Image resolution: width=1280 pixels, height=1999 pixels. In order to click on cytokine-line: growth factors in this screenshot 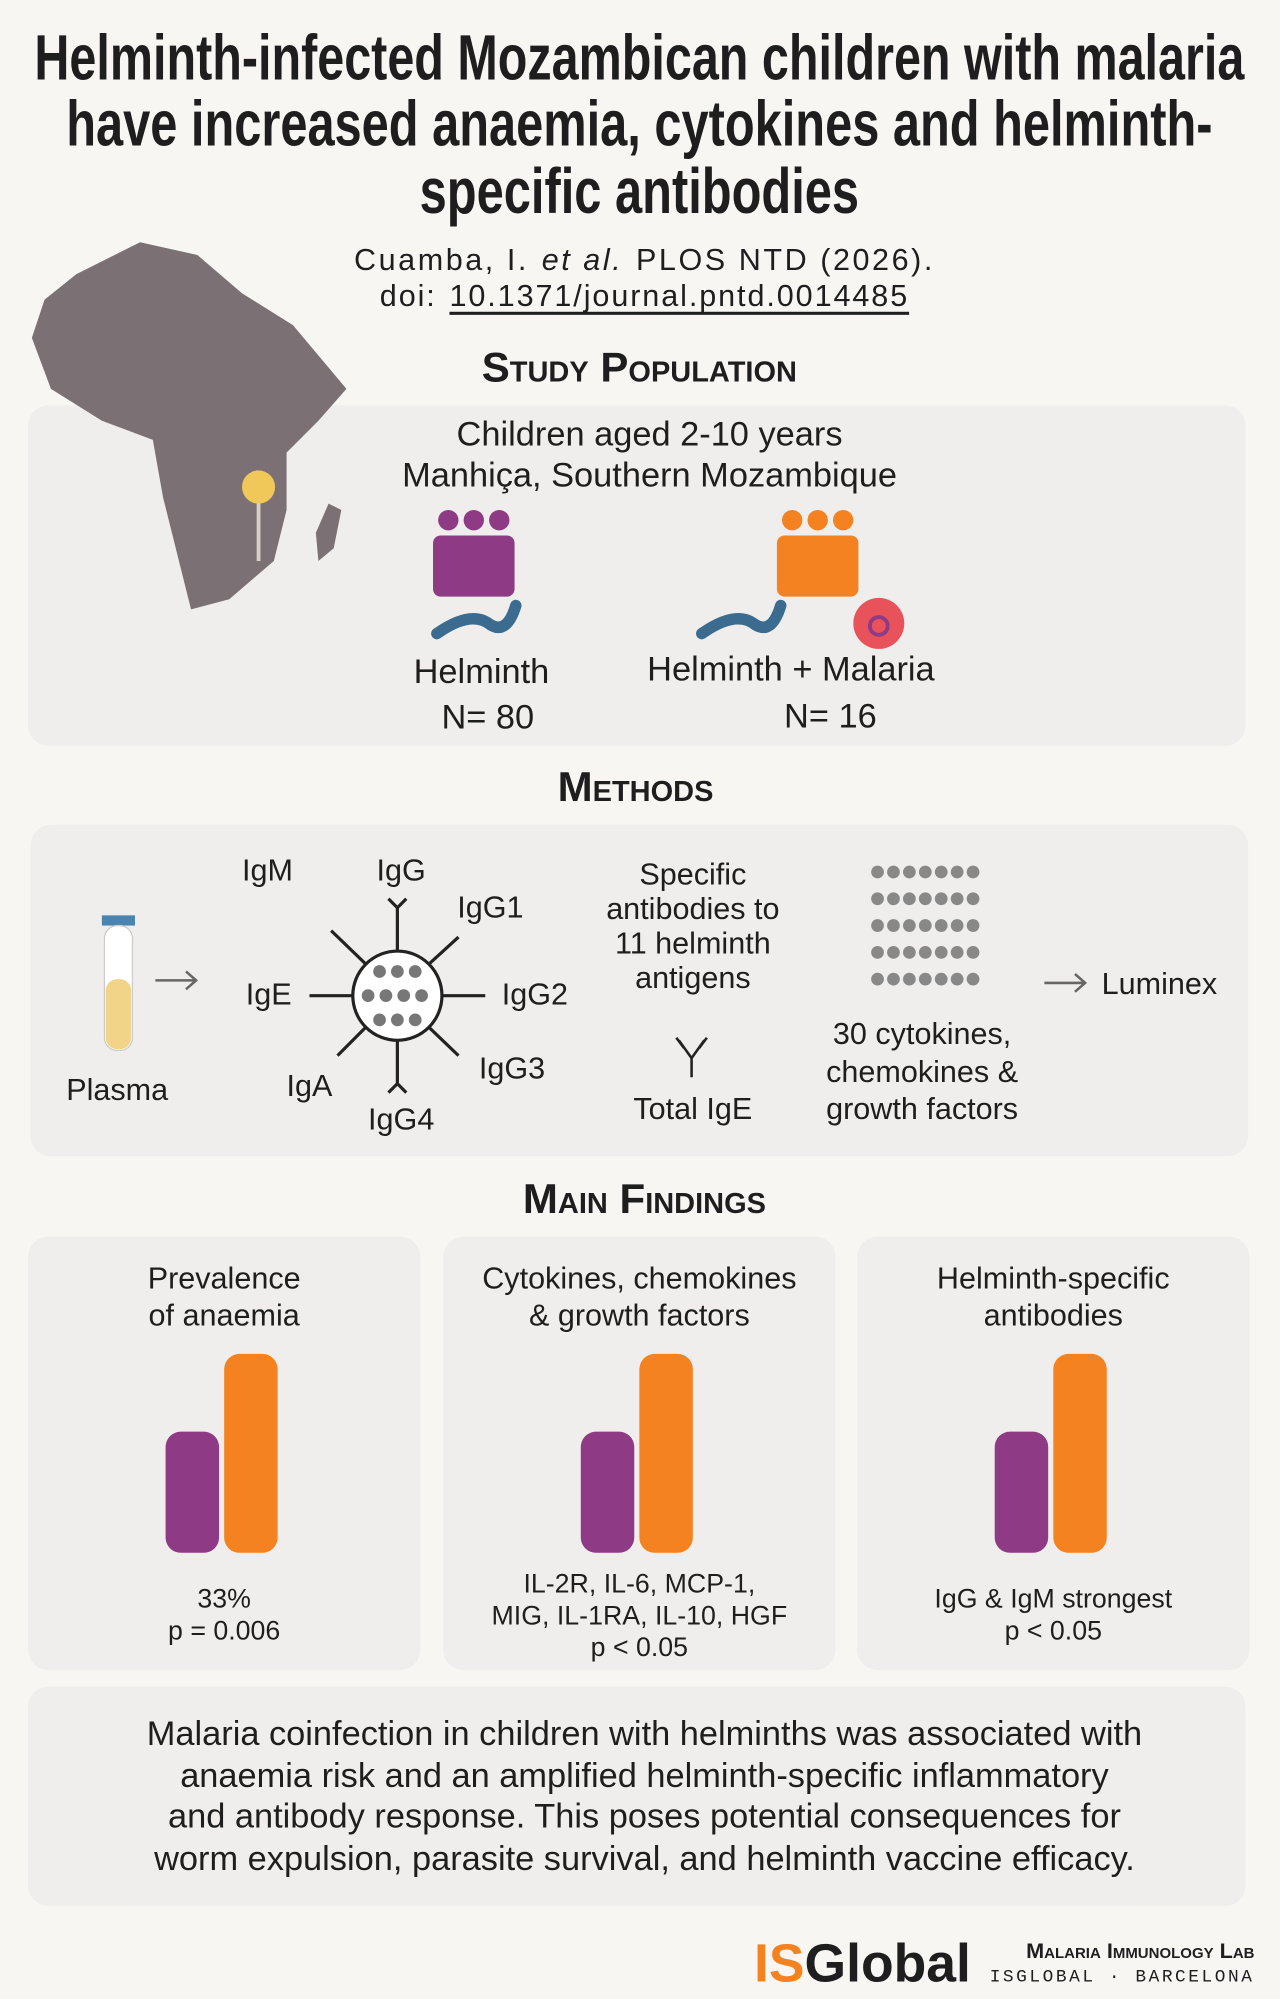, I will do `click(922, 1109)`.